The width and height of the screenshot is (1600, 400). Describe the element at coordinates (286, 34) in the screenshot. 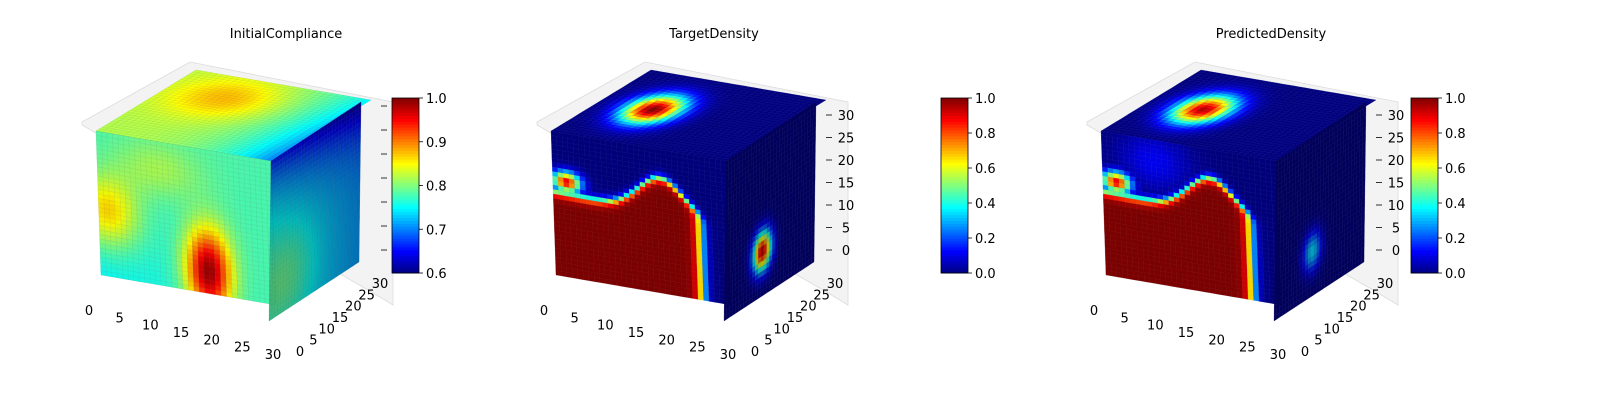

I see `chart-title: InitialCompliance` at that location.